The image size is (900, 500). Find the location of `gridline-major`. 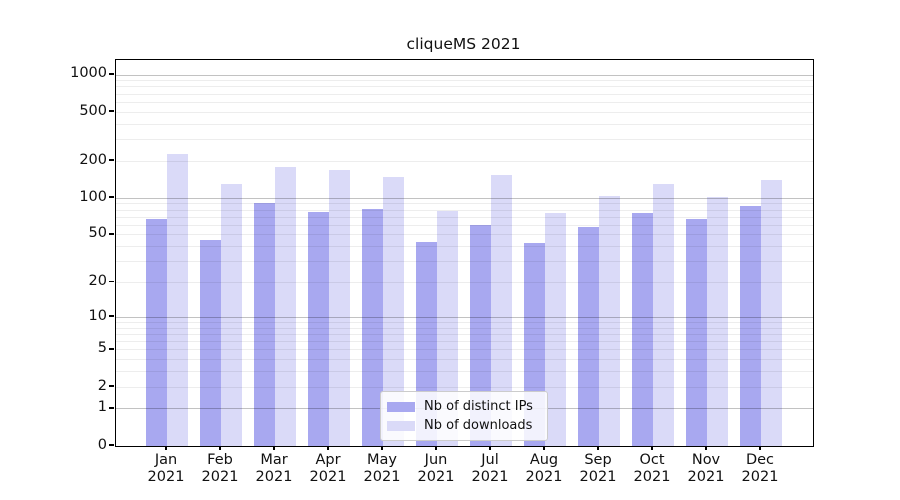

gridline-major is located at coordinates (464, 198).